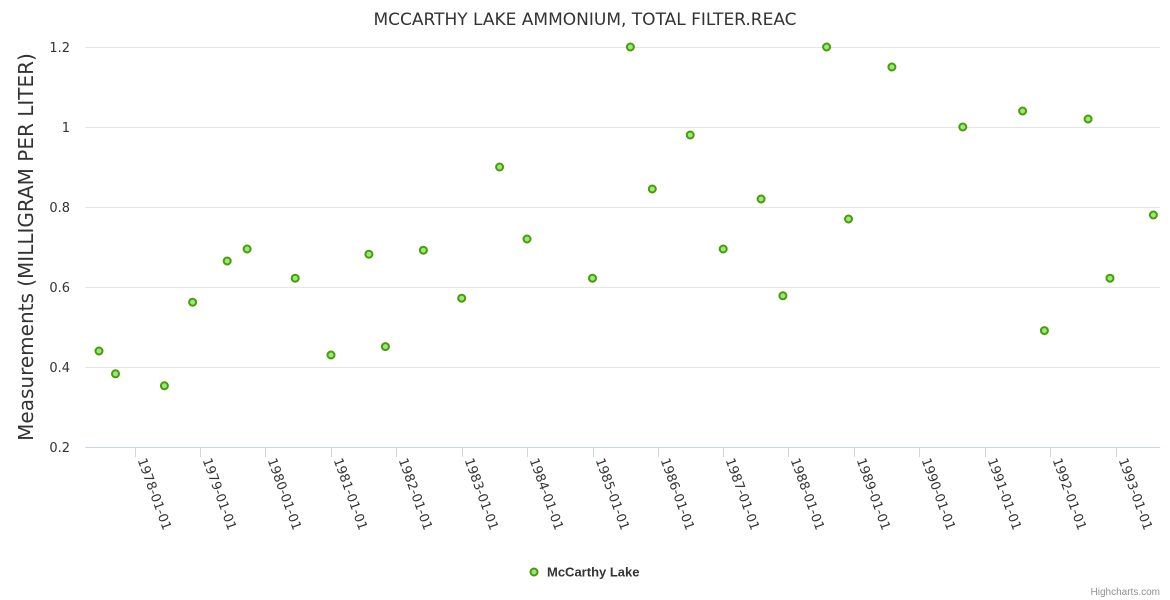 This screenshot has width=1170, height=600. What do you see at coordinates (546, 494) in the screenshot?
I see `x-tick-label: 1984-01-01` at bounding box center [546, 494].